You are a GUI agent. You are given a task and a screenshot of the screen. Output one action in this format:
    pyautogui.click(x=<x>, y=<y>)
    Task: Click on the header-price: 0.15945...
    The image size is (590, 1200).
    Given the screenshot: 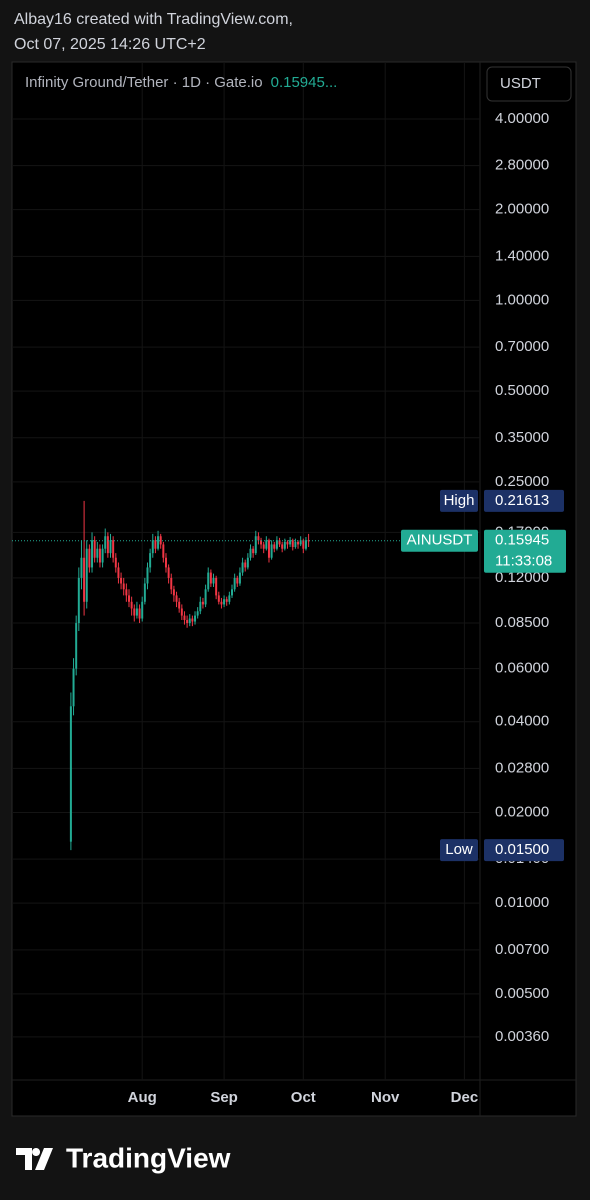 What is the action you would take?
    pyautogui.click(x=304, y=82)
    